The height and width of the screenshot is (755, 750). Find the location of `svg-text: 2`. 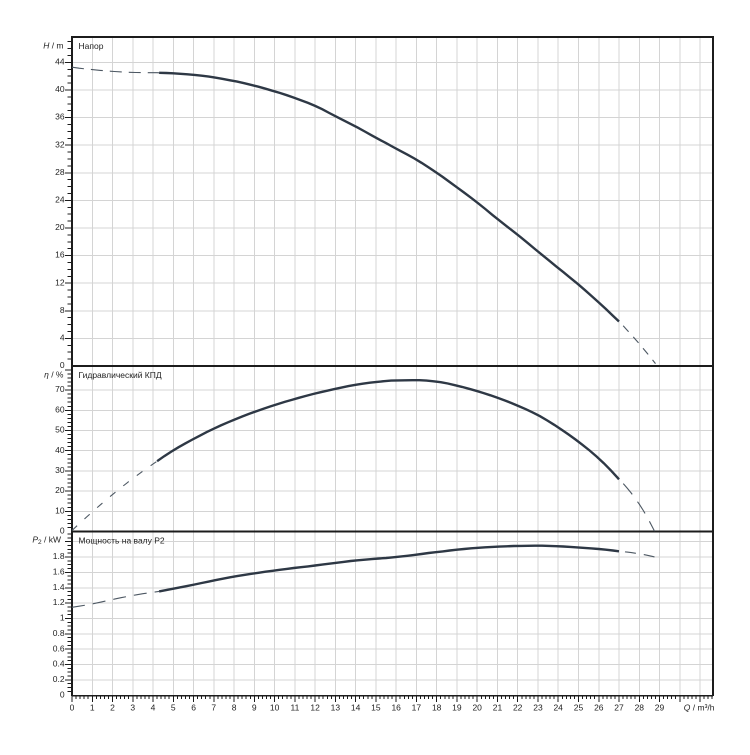

svg-text: 2 is located at coordinates (112, 707).